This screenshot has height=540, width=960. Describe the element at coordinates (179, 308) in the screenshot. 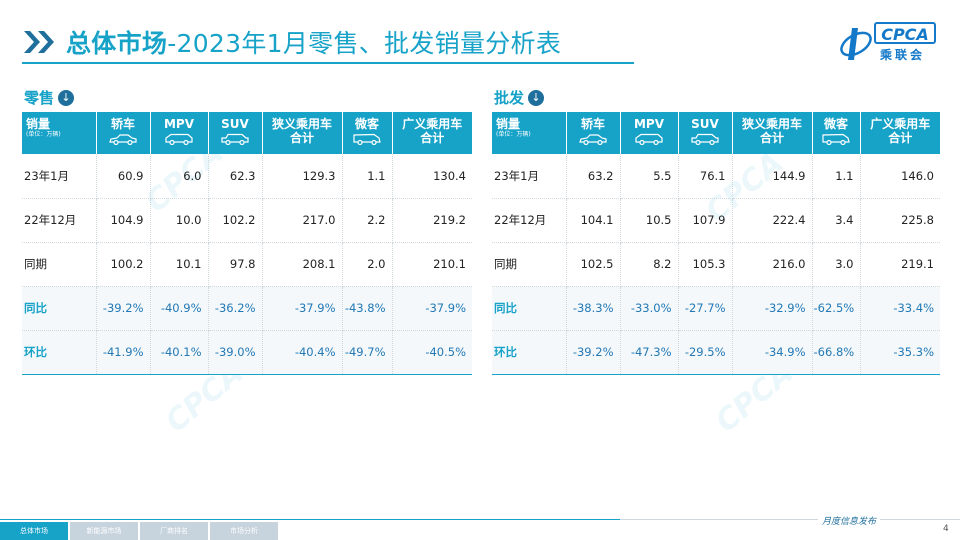

I see `table-cell: -40.9%` at that location.